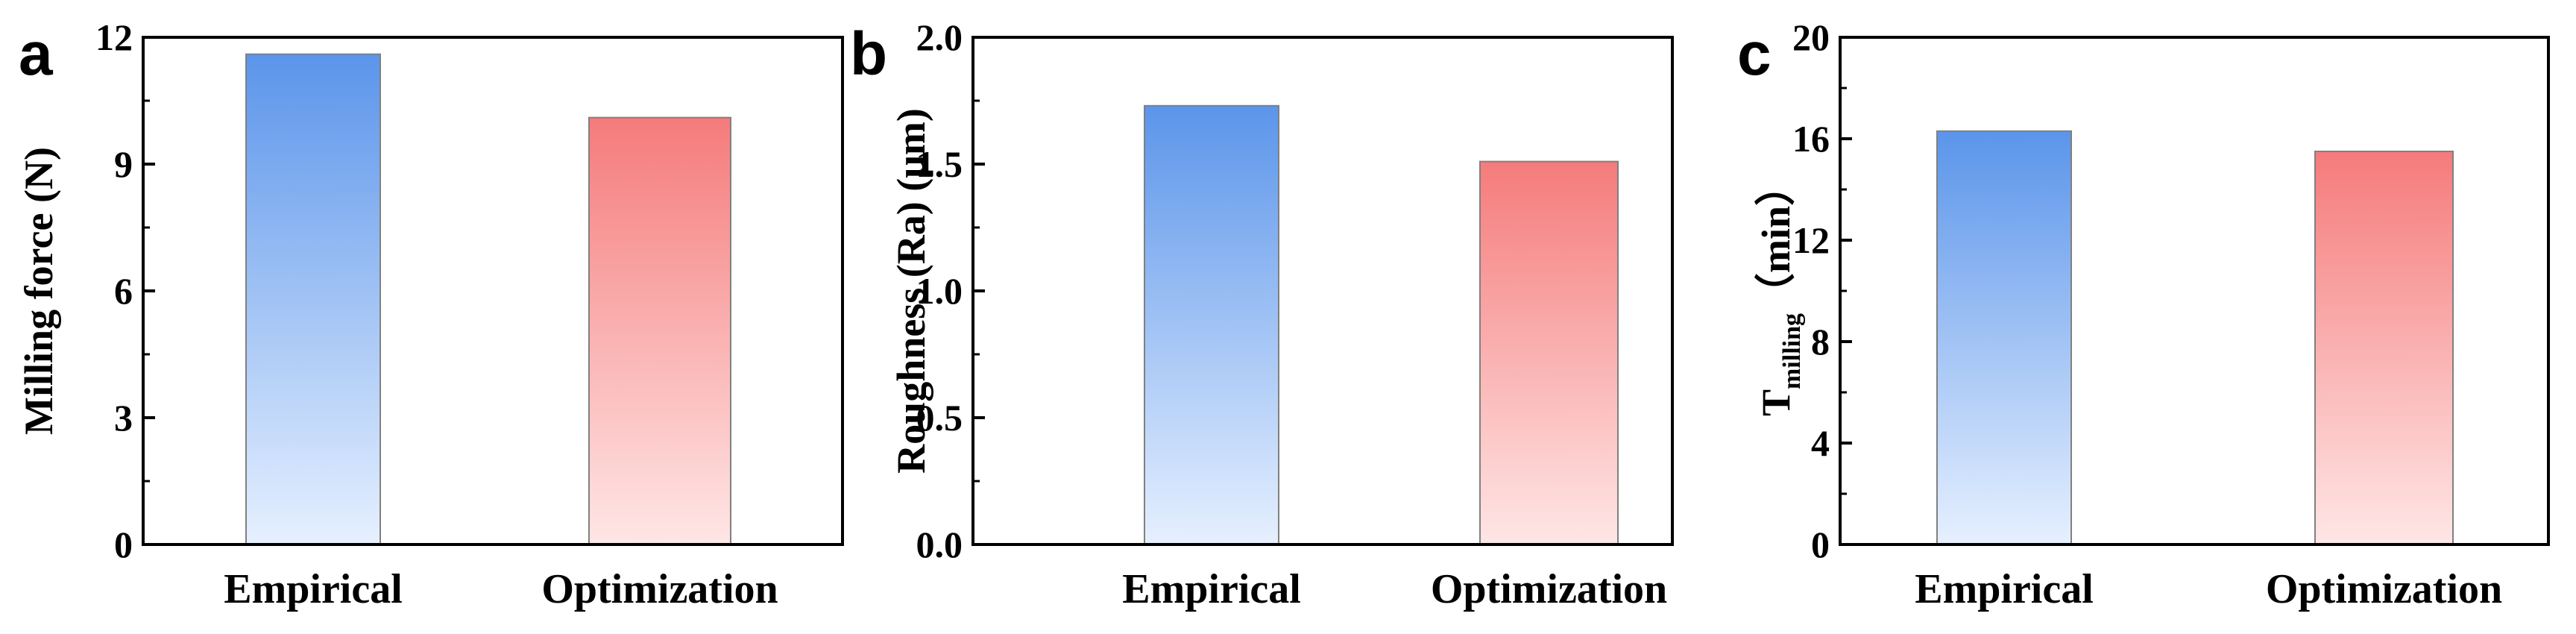  What do you see at coordinates (124, 291) in the screenshot?
I see `y-tick-label: 6` at bounding box center [124, 291].